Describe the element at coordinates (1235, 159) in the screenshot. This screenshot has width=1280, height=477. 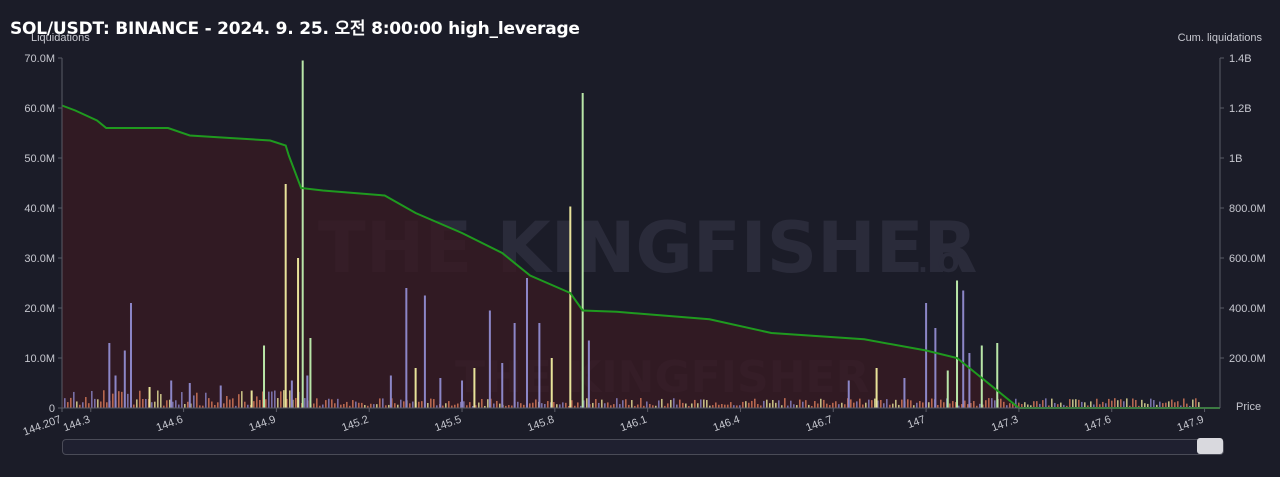
I see `right-tick-label: 1B` at that location.